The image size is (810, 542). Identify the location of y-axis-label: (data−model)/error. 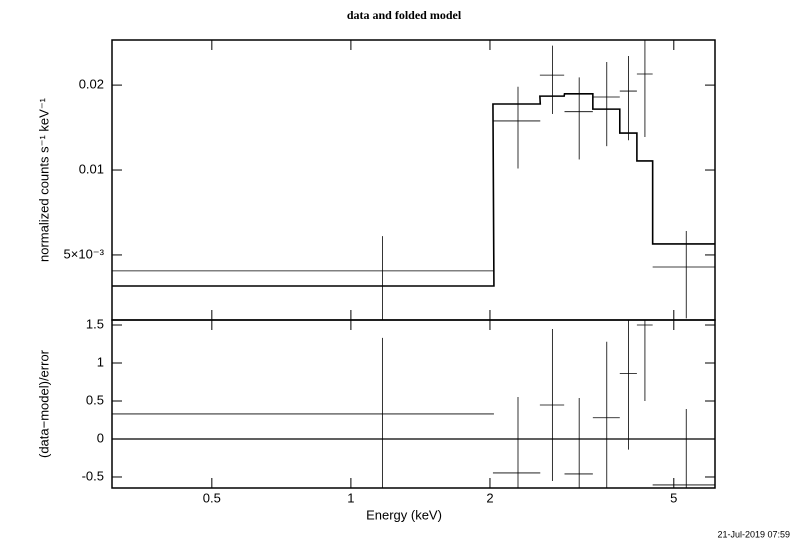
(43, 403).